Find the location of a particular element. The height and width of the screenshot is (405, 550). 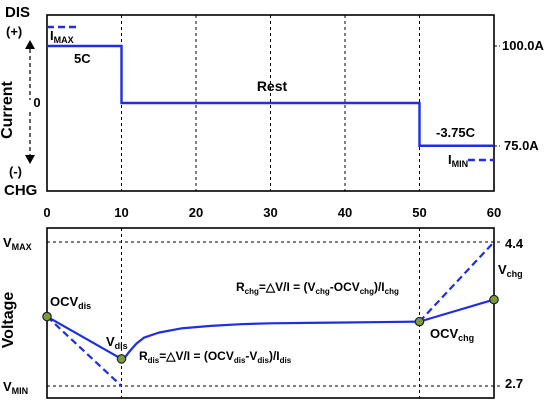

dis-label: DIS is located at coordinates (17, 12).